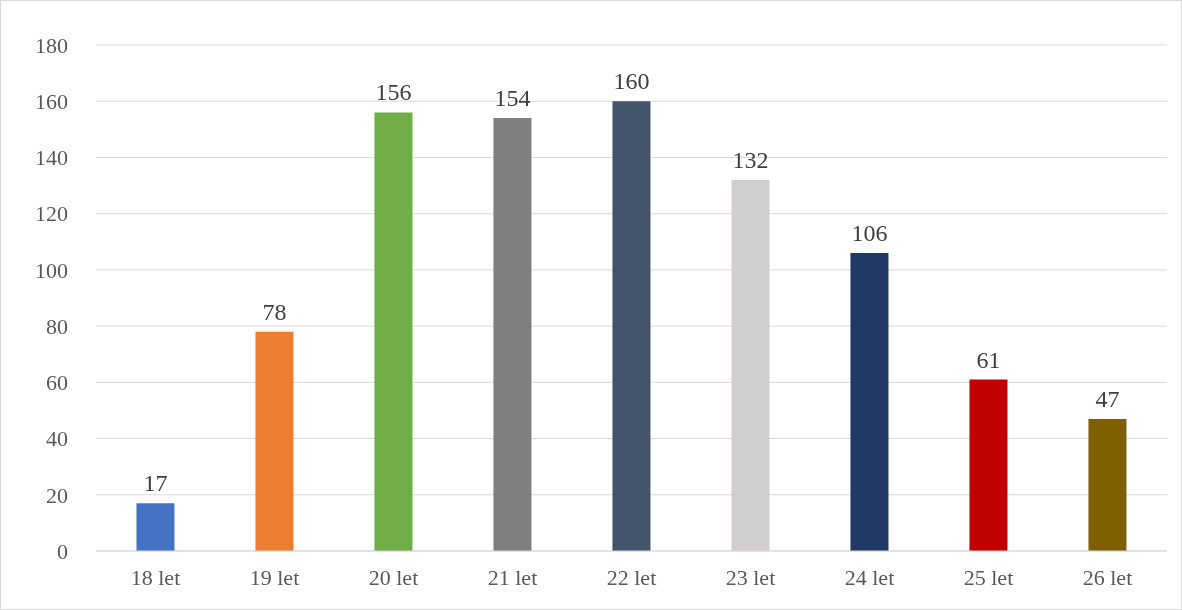 The width and height of the screenshot is (1182, 610). I want to click on y-tick-label: 100, so click(51, 270).